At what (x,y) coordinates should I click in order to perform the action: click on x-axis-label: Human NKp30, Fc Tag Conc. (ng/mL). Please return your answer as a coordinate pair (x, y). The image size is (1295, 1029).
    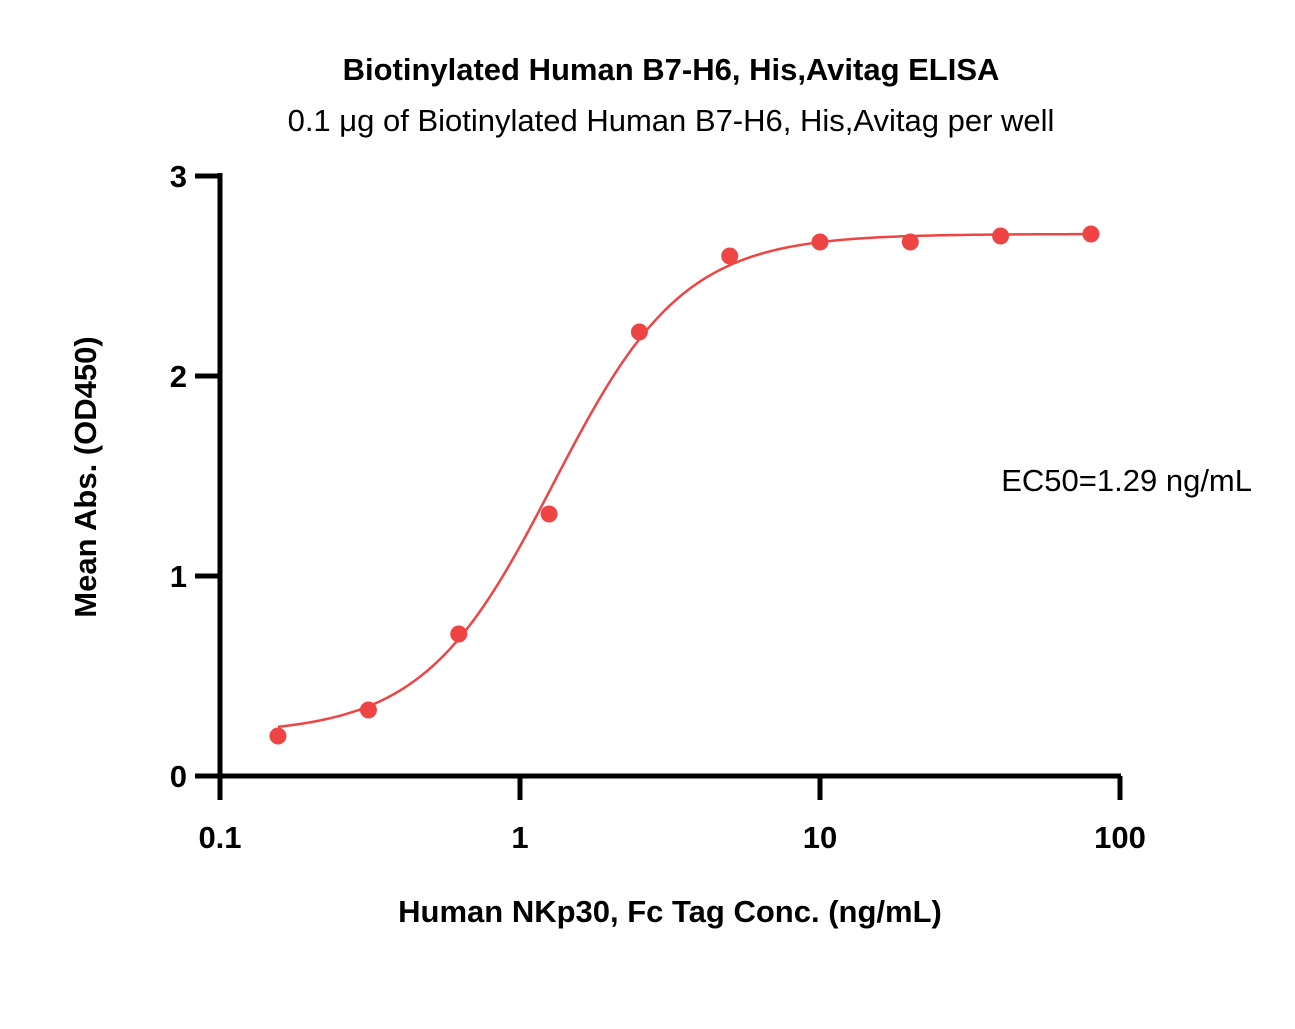
    Looking at the image, I should click on (670, 911).